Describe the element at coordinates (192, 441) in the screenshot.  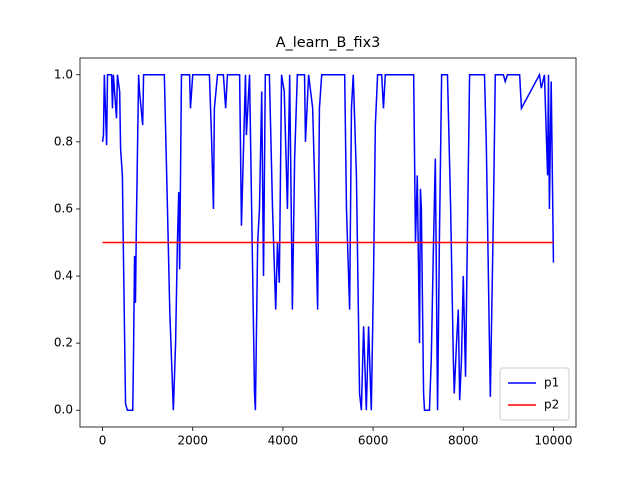
I see `x-tick-label: 2000` at that location.